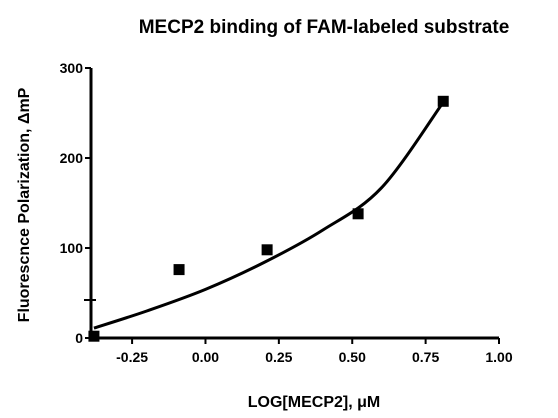 Image resolution: width=558 pixels, height=418 pixels. Describe the element at coordinates (72, 158) in the screenshot. I see `y-tick-label: 200` at that location.